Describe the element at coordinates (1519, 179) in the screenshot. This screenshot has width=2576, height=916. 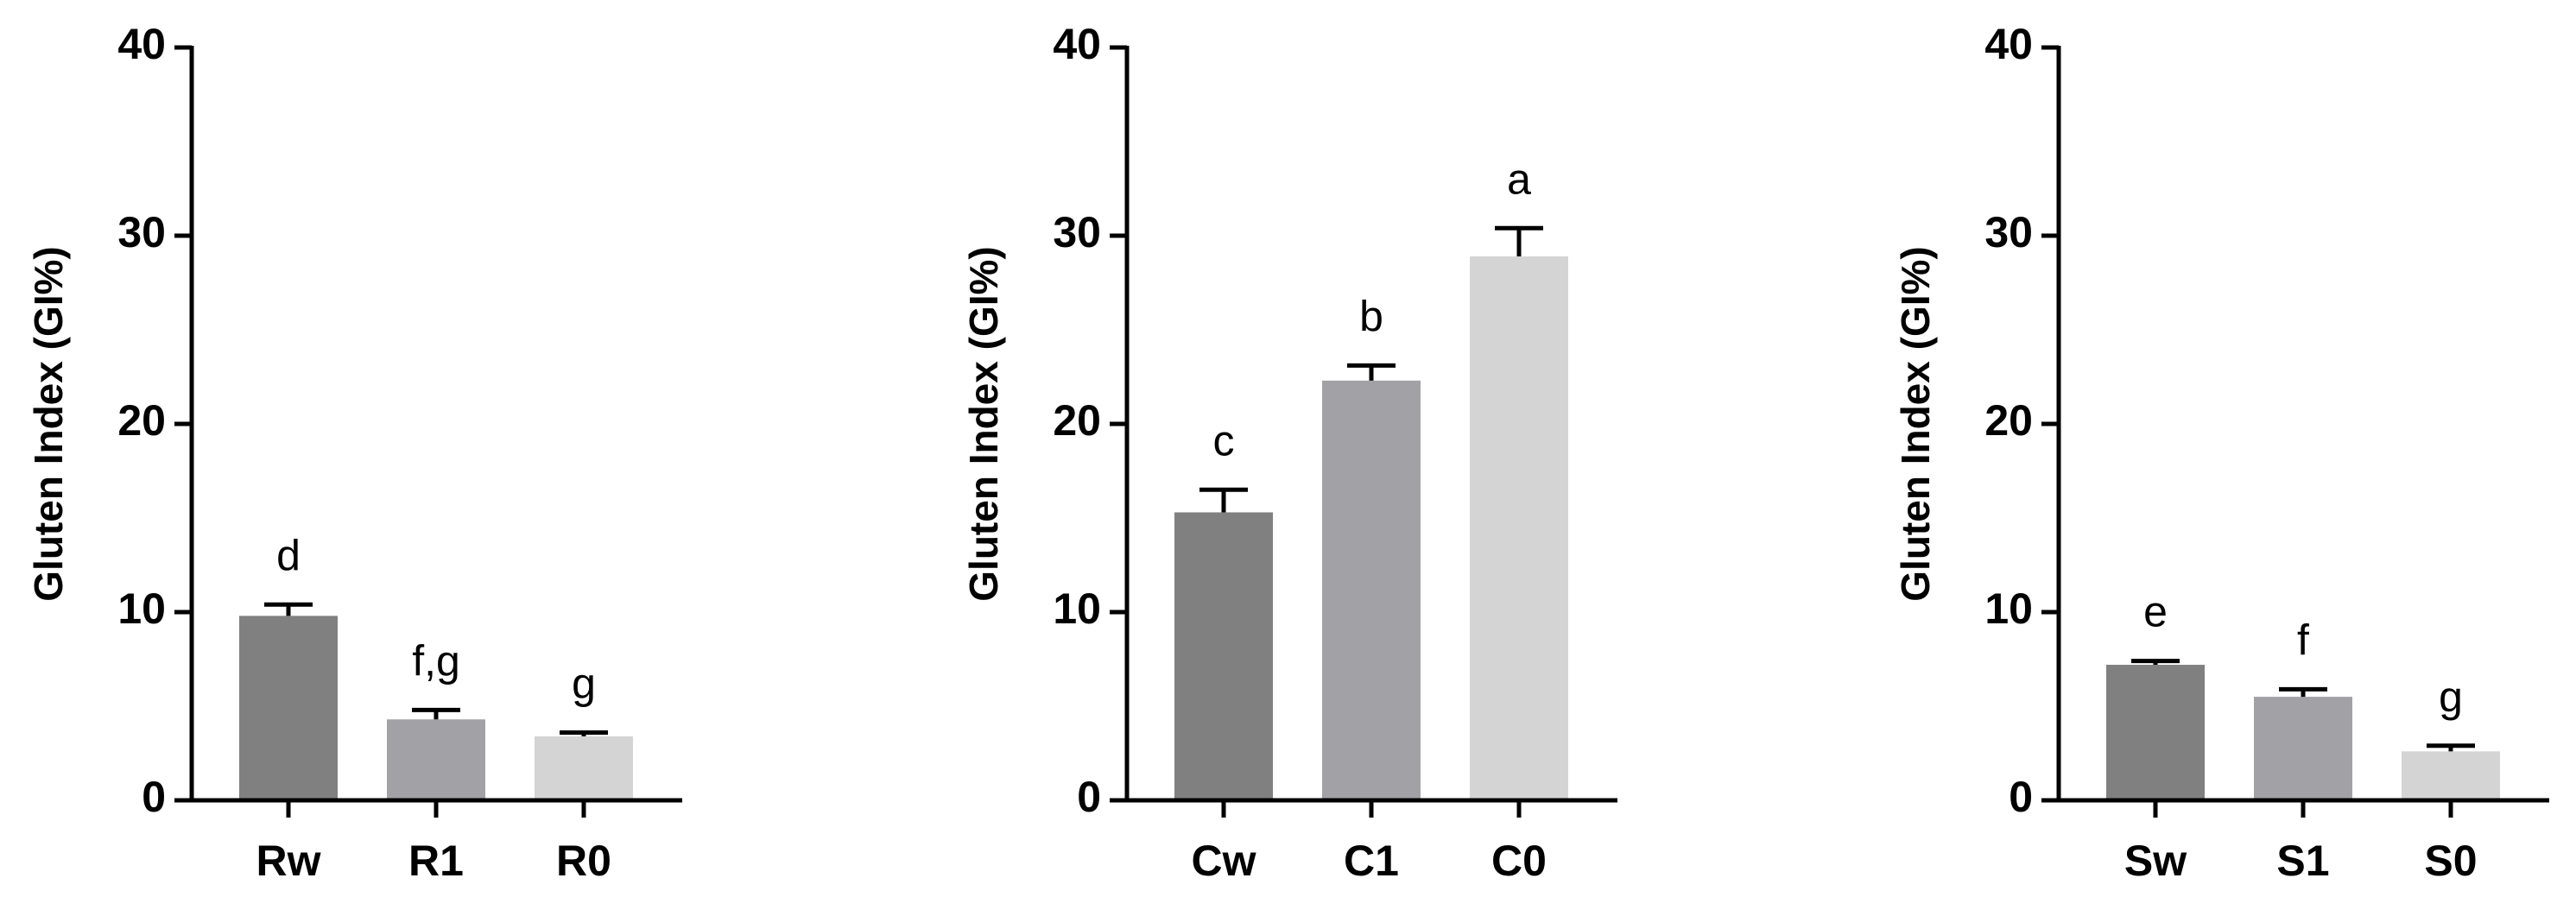
I see `significance-letter: a` at that location.